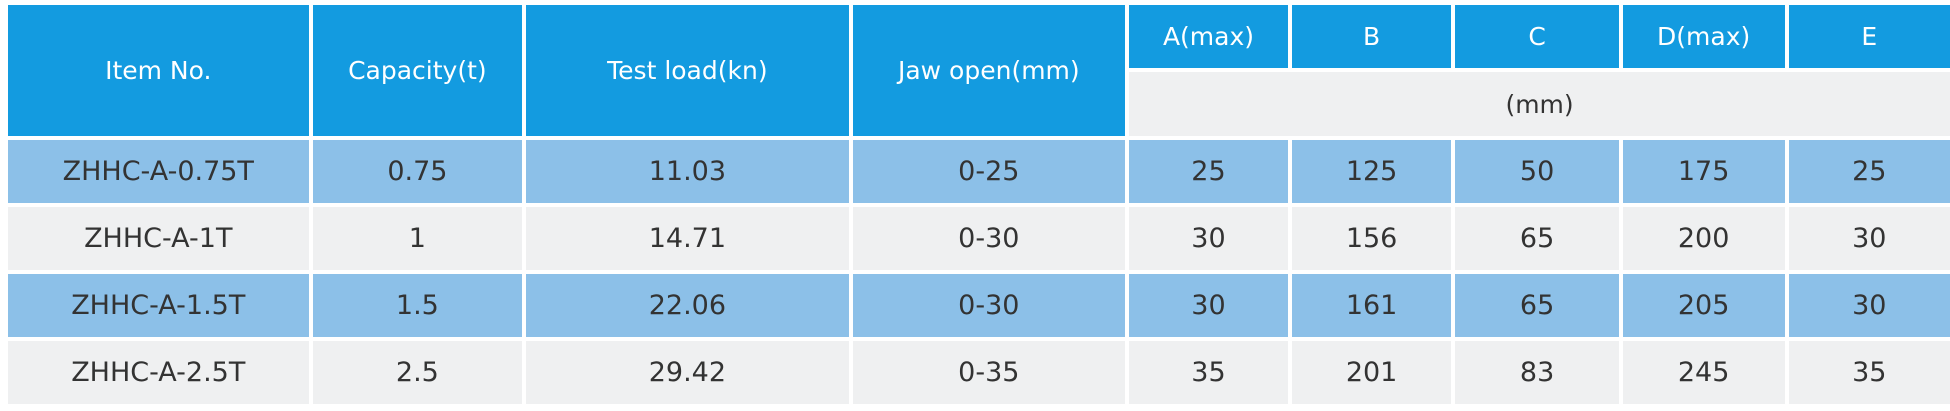 This screenshot has height=411, width=1950. I want to click on header-c: C, so click(1537, 36).